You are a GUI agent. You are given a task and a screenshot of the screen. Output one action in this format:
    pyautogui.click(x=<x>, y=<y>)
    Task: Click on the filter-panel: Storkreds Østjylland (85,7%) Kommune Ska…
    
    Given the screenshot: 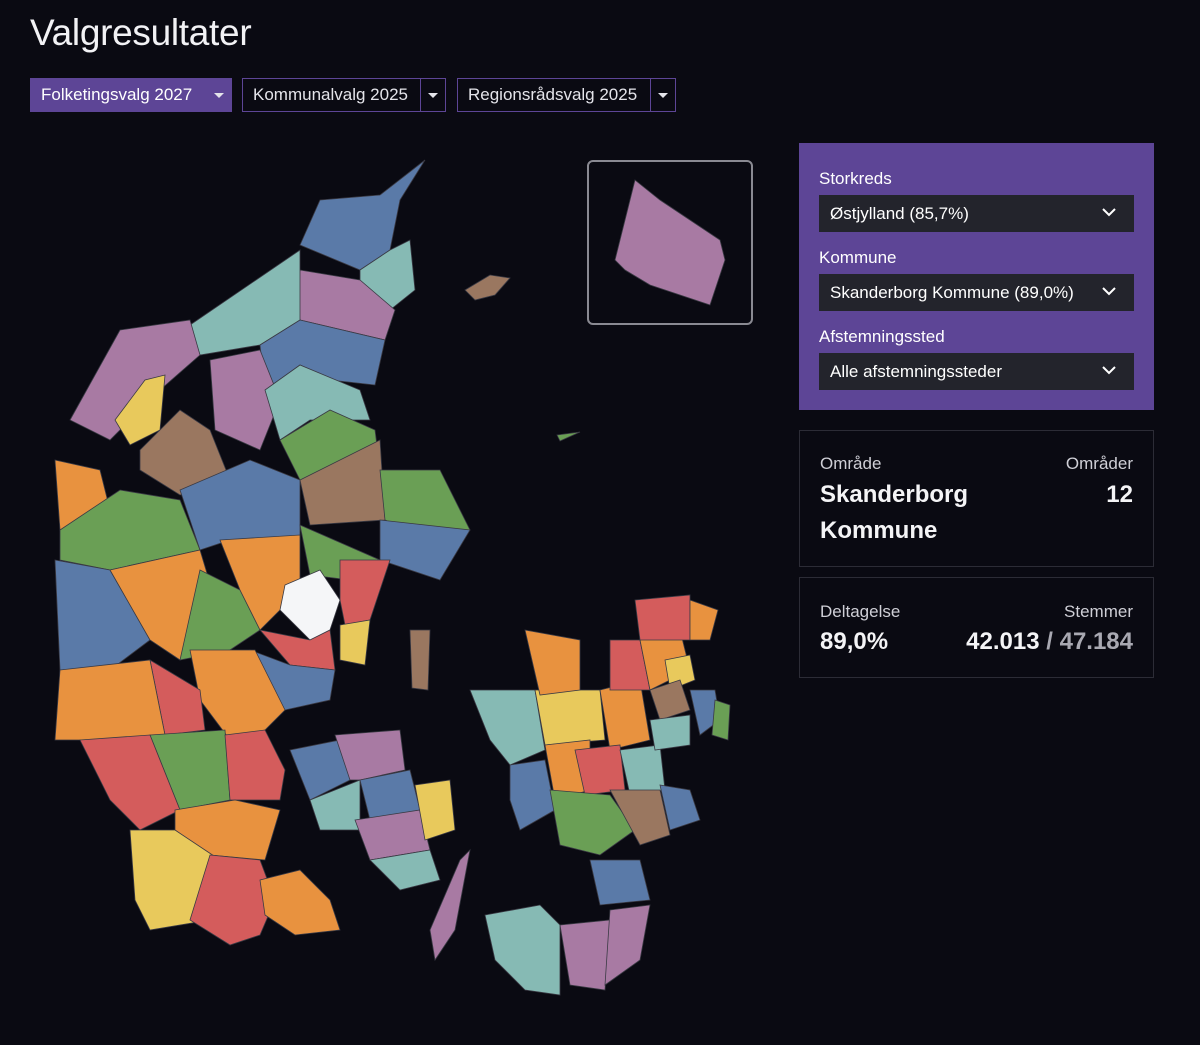 What is the action you would take?
    pyautogui.click(x=976, y=276)
    